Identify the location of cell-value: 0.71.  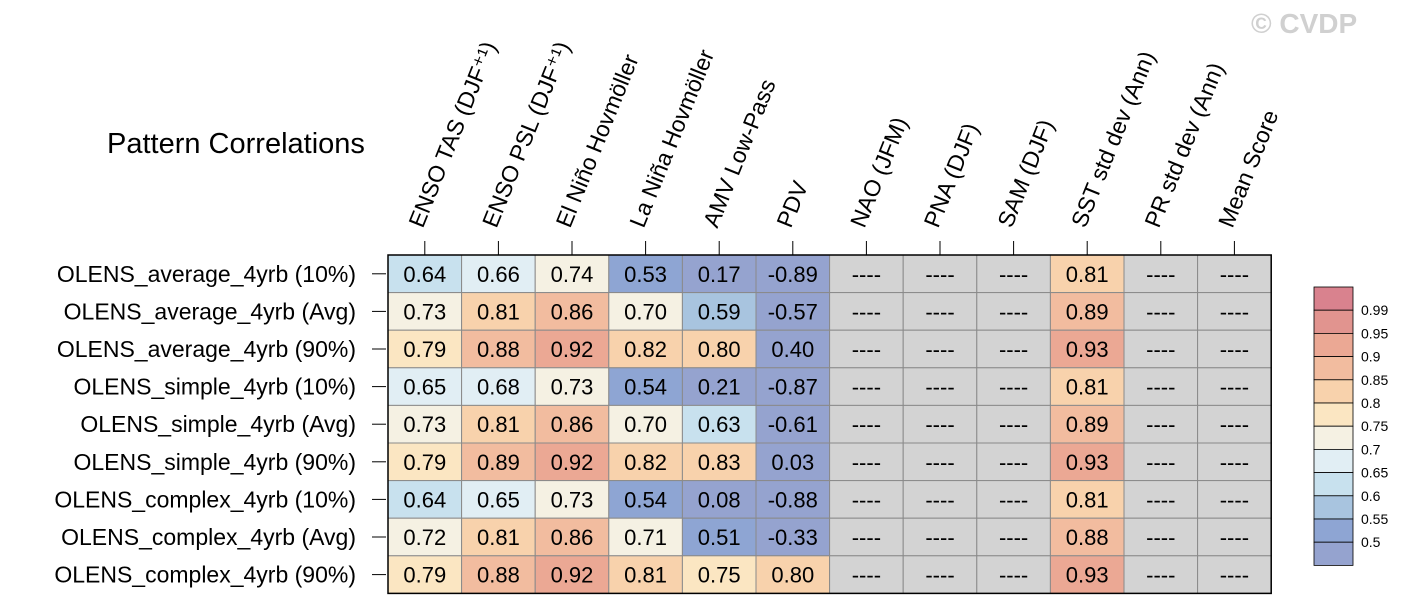
(645, 537).